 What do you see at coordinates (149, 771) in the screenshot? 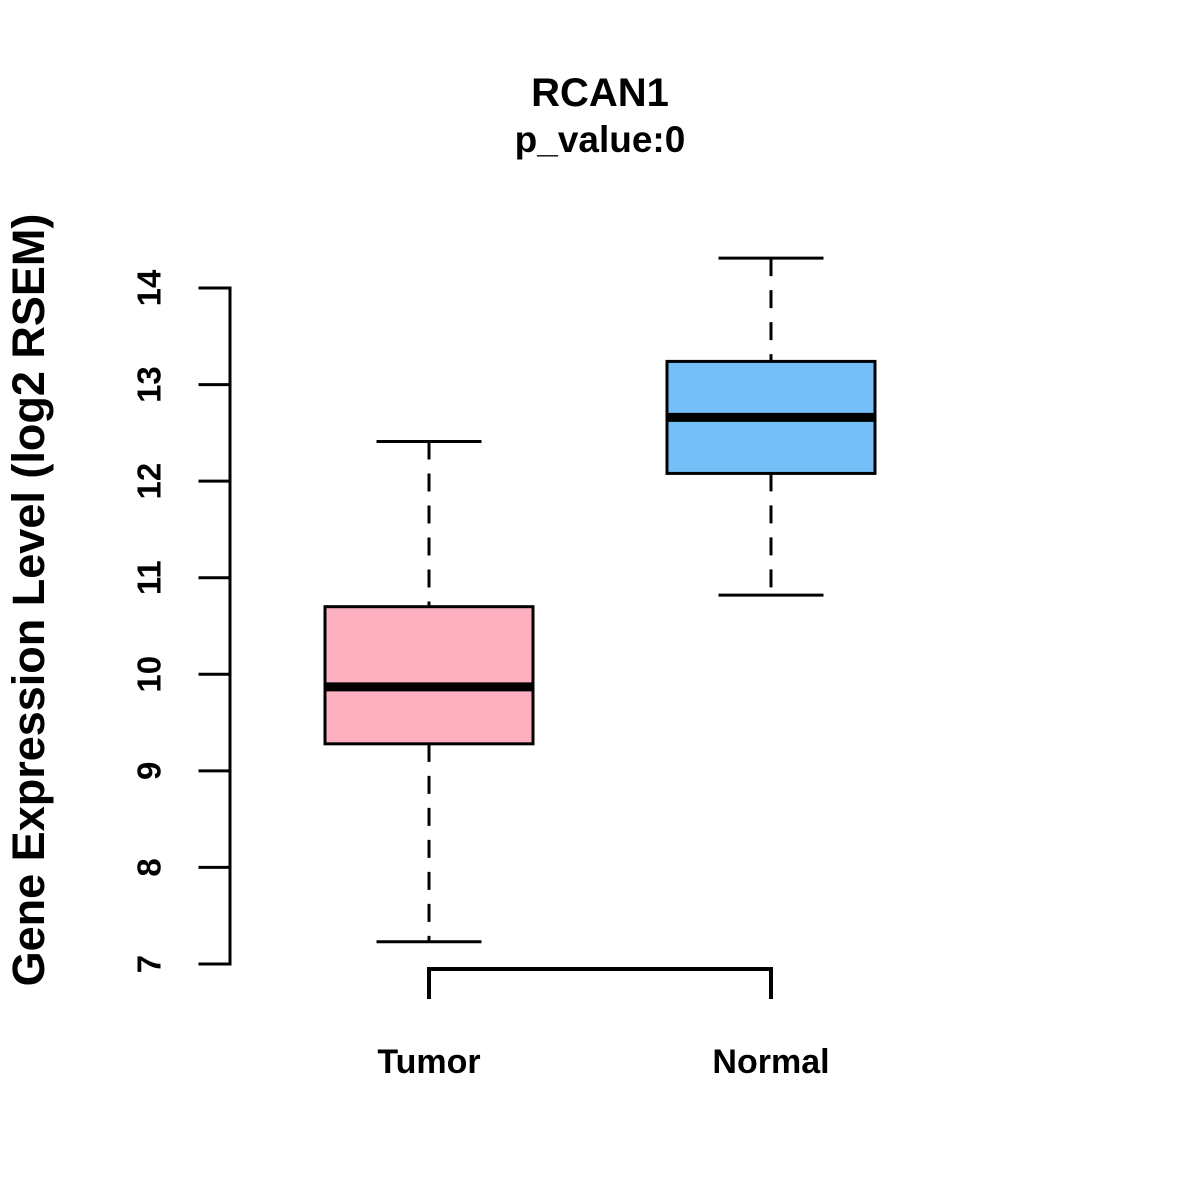
I see `y-tick-label: 9` at bounding box center [149, 771].